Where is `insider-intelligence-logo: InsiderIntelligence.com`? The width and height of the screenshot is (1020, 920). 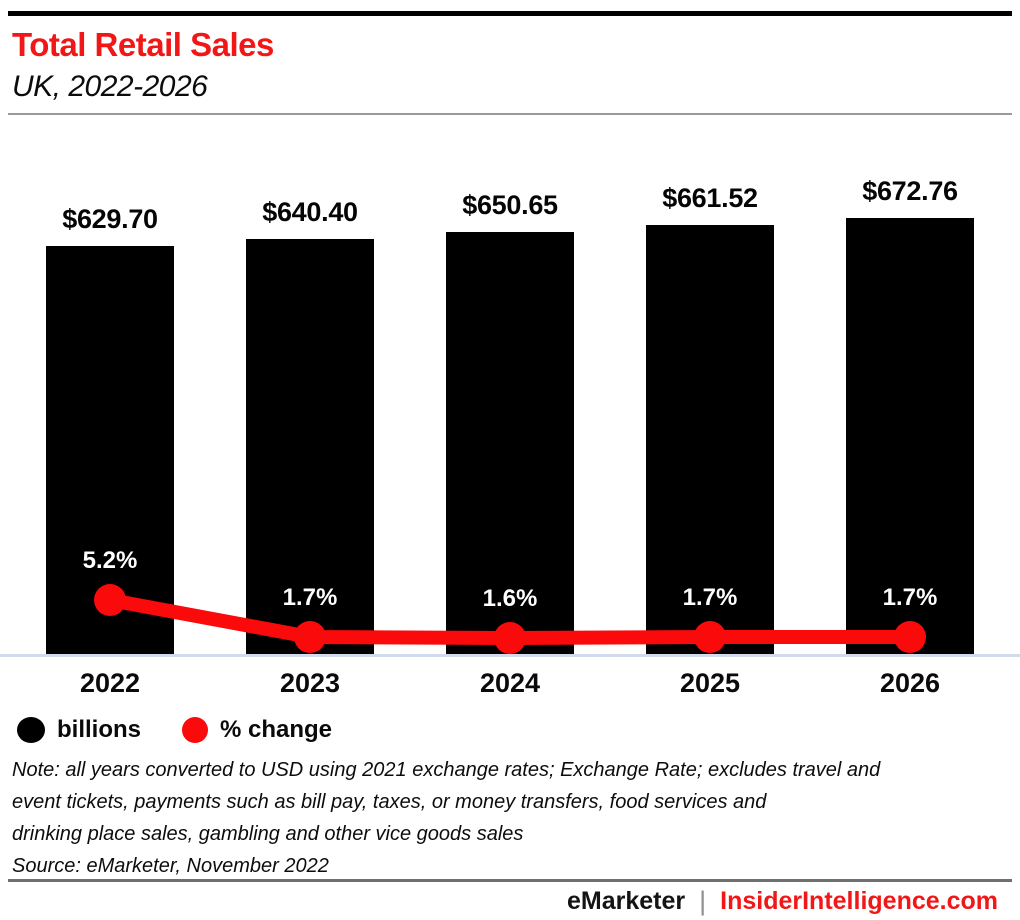
insider-intelligence-logo: InsiderIntelligence.com is located at coordinates (859, 901).